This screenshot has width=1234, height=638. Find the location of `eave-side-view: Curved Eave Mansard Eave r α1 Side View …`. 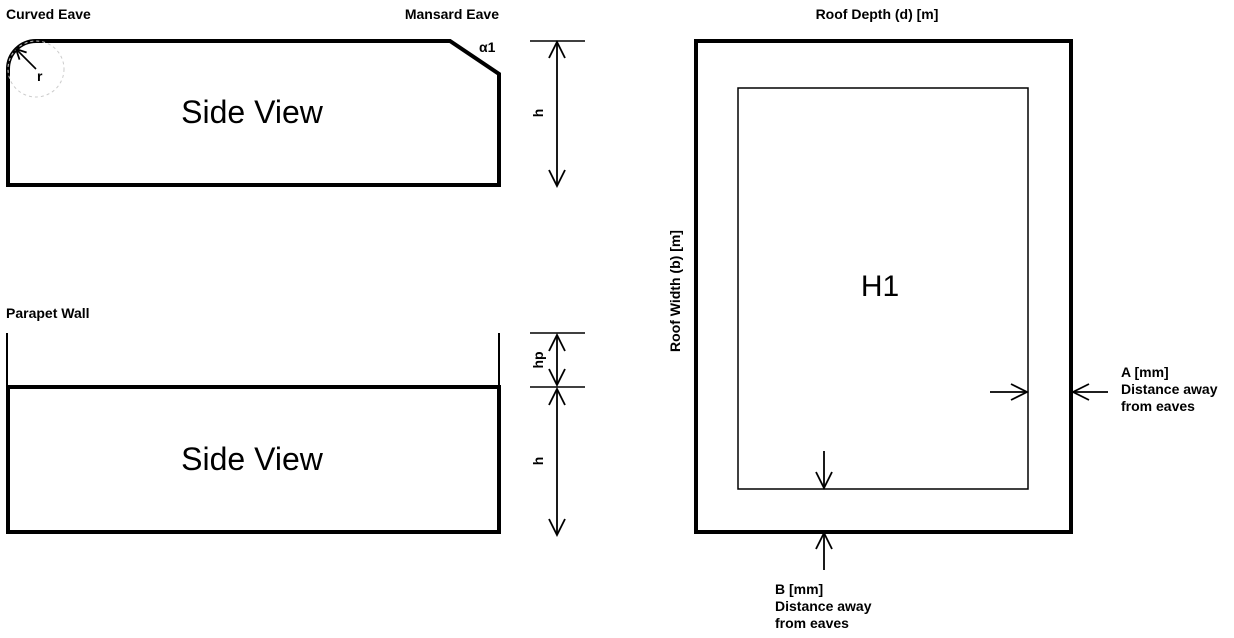

eave-side-view: Curved Eave Mansard Eave r α1 Side View … is located at coordinates (295, 96).